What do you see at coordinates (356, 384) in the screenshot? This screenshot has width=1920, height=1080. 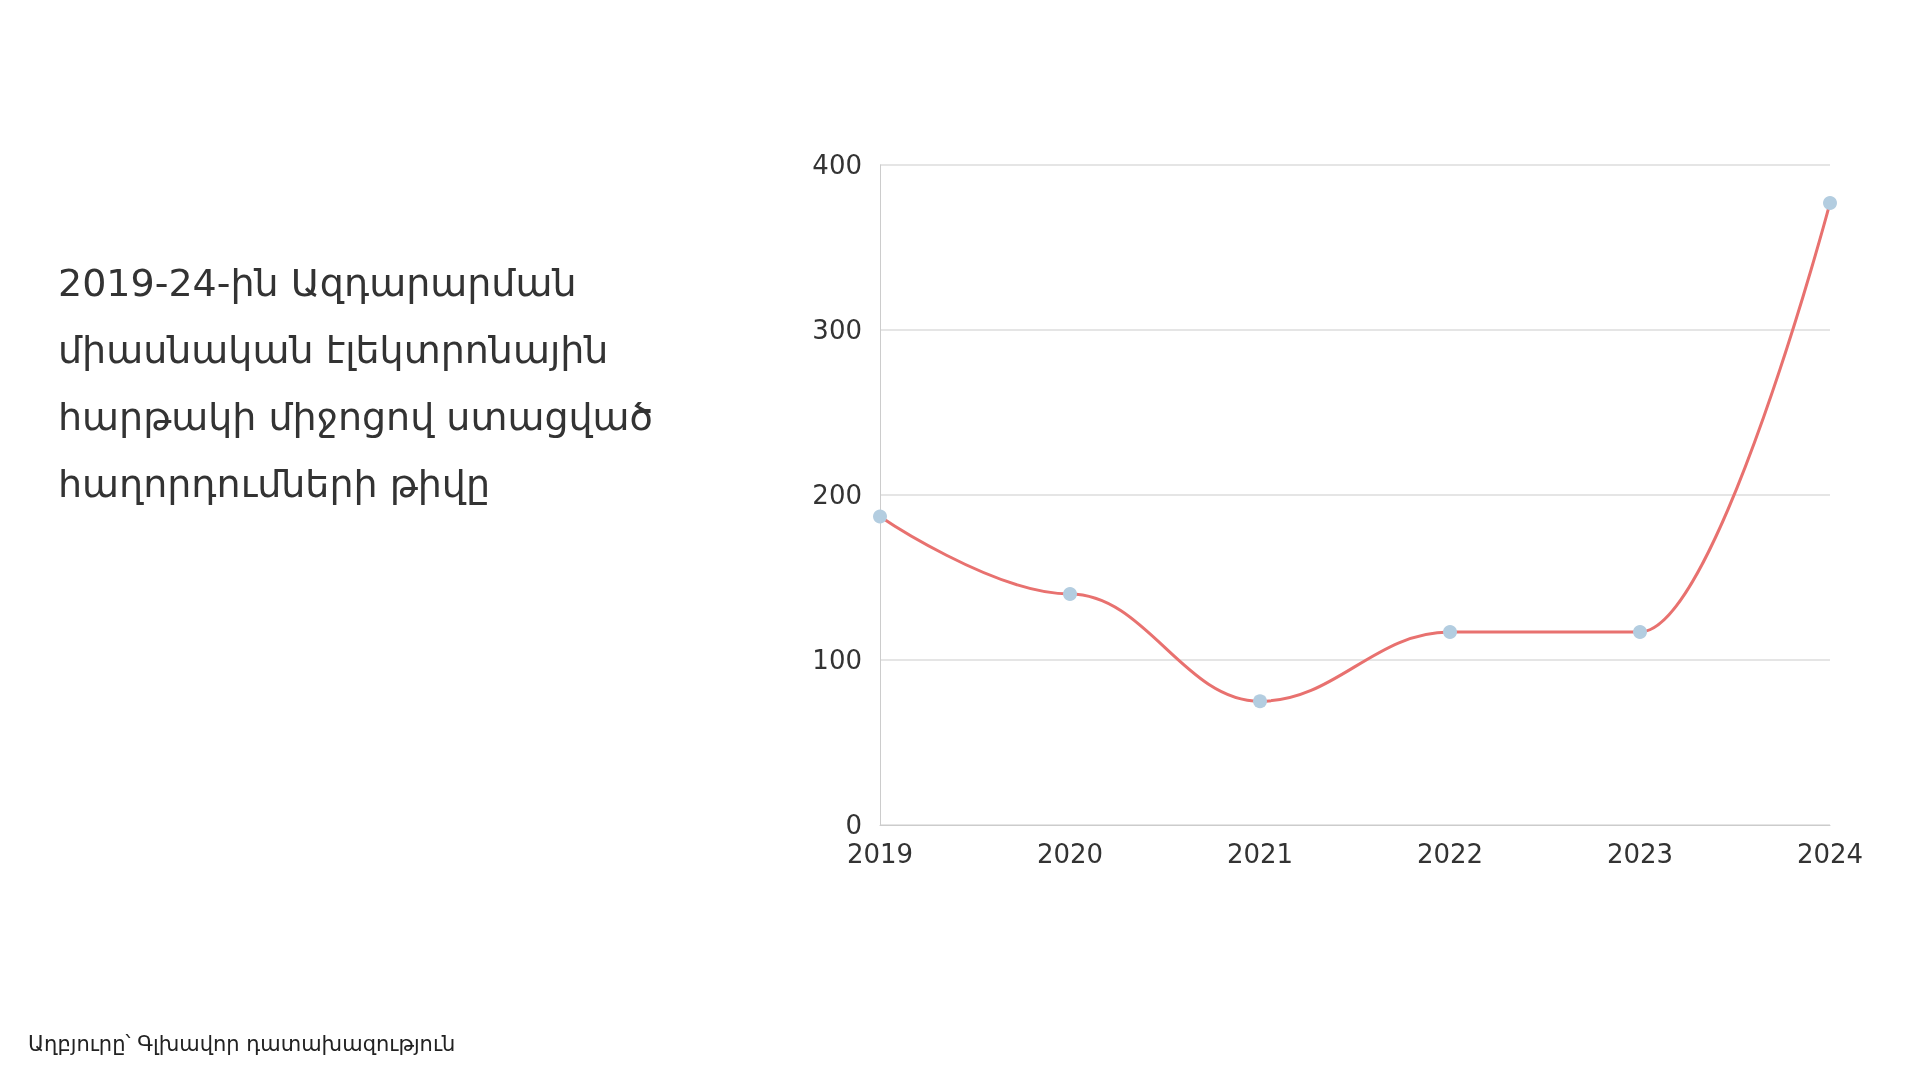 I see `text: 2019-24-ին Ազդարարման միասնական էլեկտրոնային հարթակի միջոցով ստացված հաղորդումների թիվը` at bounding box center [356, 384].